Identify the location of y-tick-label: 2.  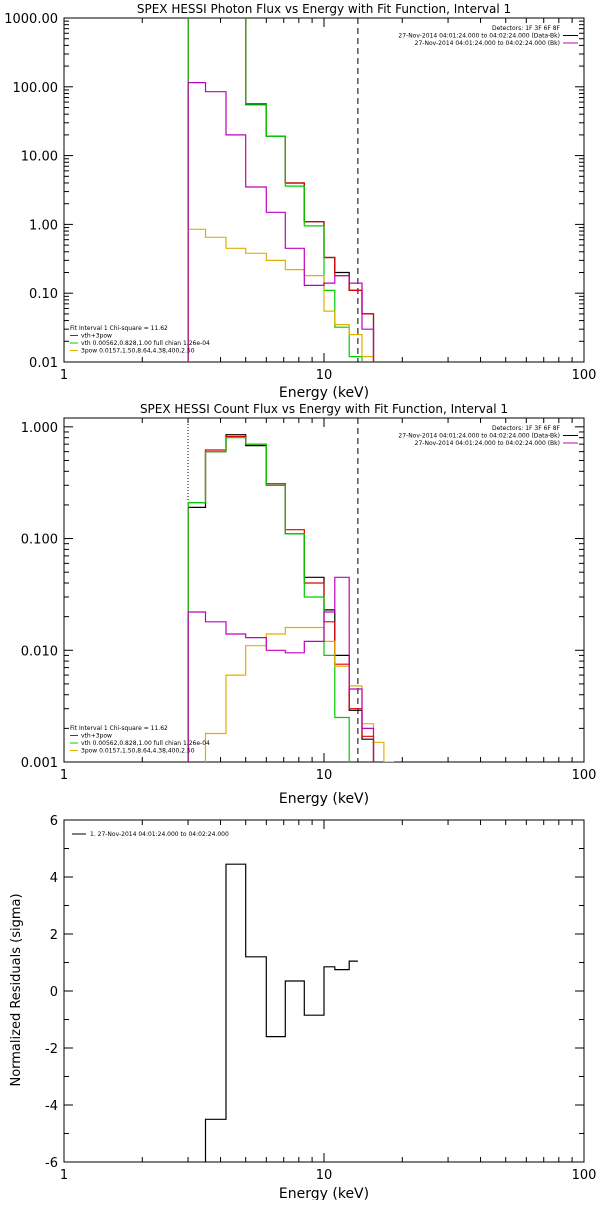
(54, 935).